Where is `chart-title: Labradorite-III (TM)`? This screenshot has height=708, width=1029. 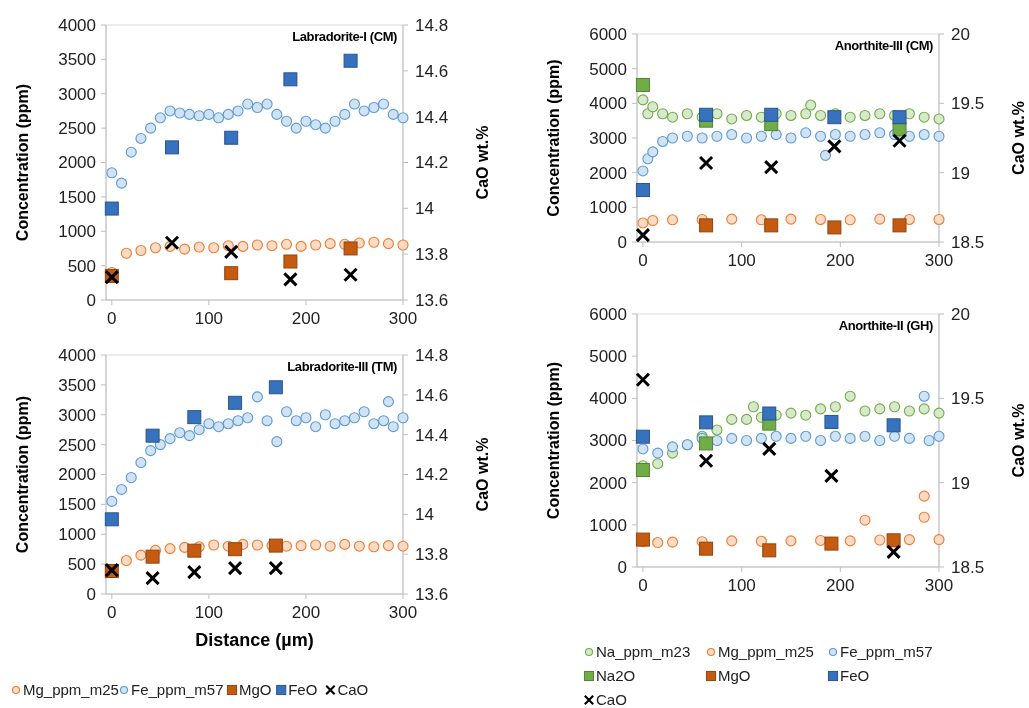 chart-title: Labradorite-III (TM) is located at coordinates (342, 366).